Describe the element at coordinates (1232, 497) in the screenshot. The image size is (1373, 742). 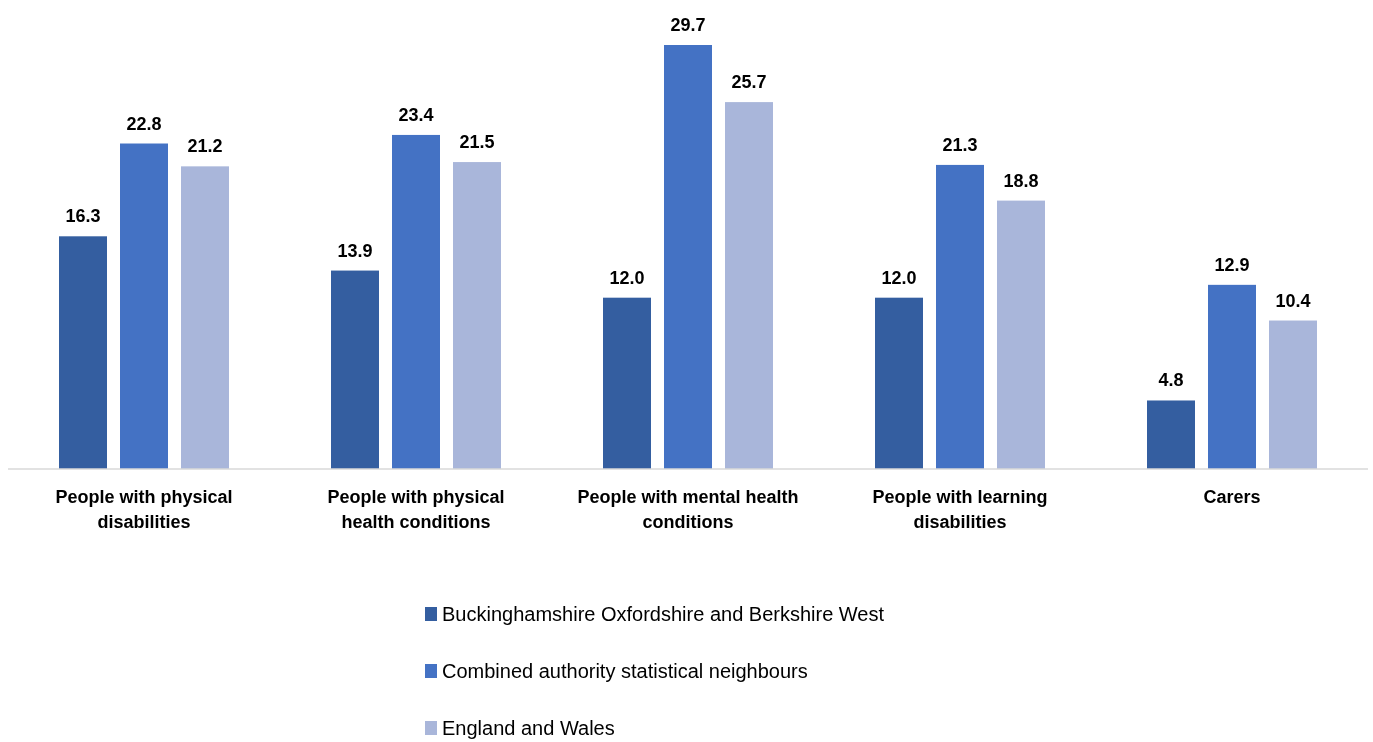
I see `x-tick-label: Carers` at that location.